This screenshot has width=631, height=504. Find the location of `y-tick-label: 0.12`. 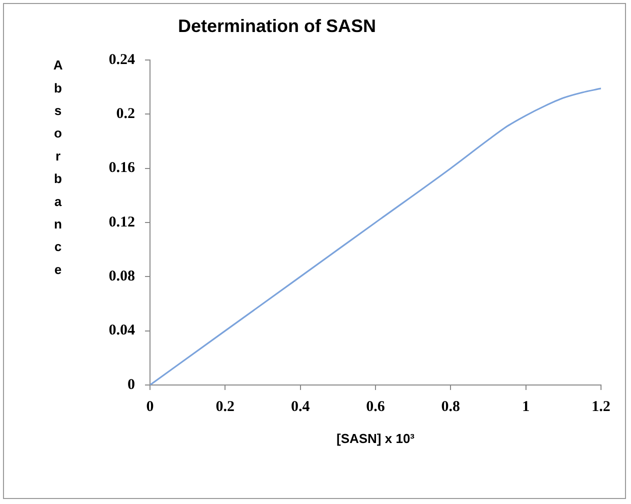

y-tick-label: 0.12 is located at coordinates (121, 222).